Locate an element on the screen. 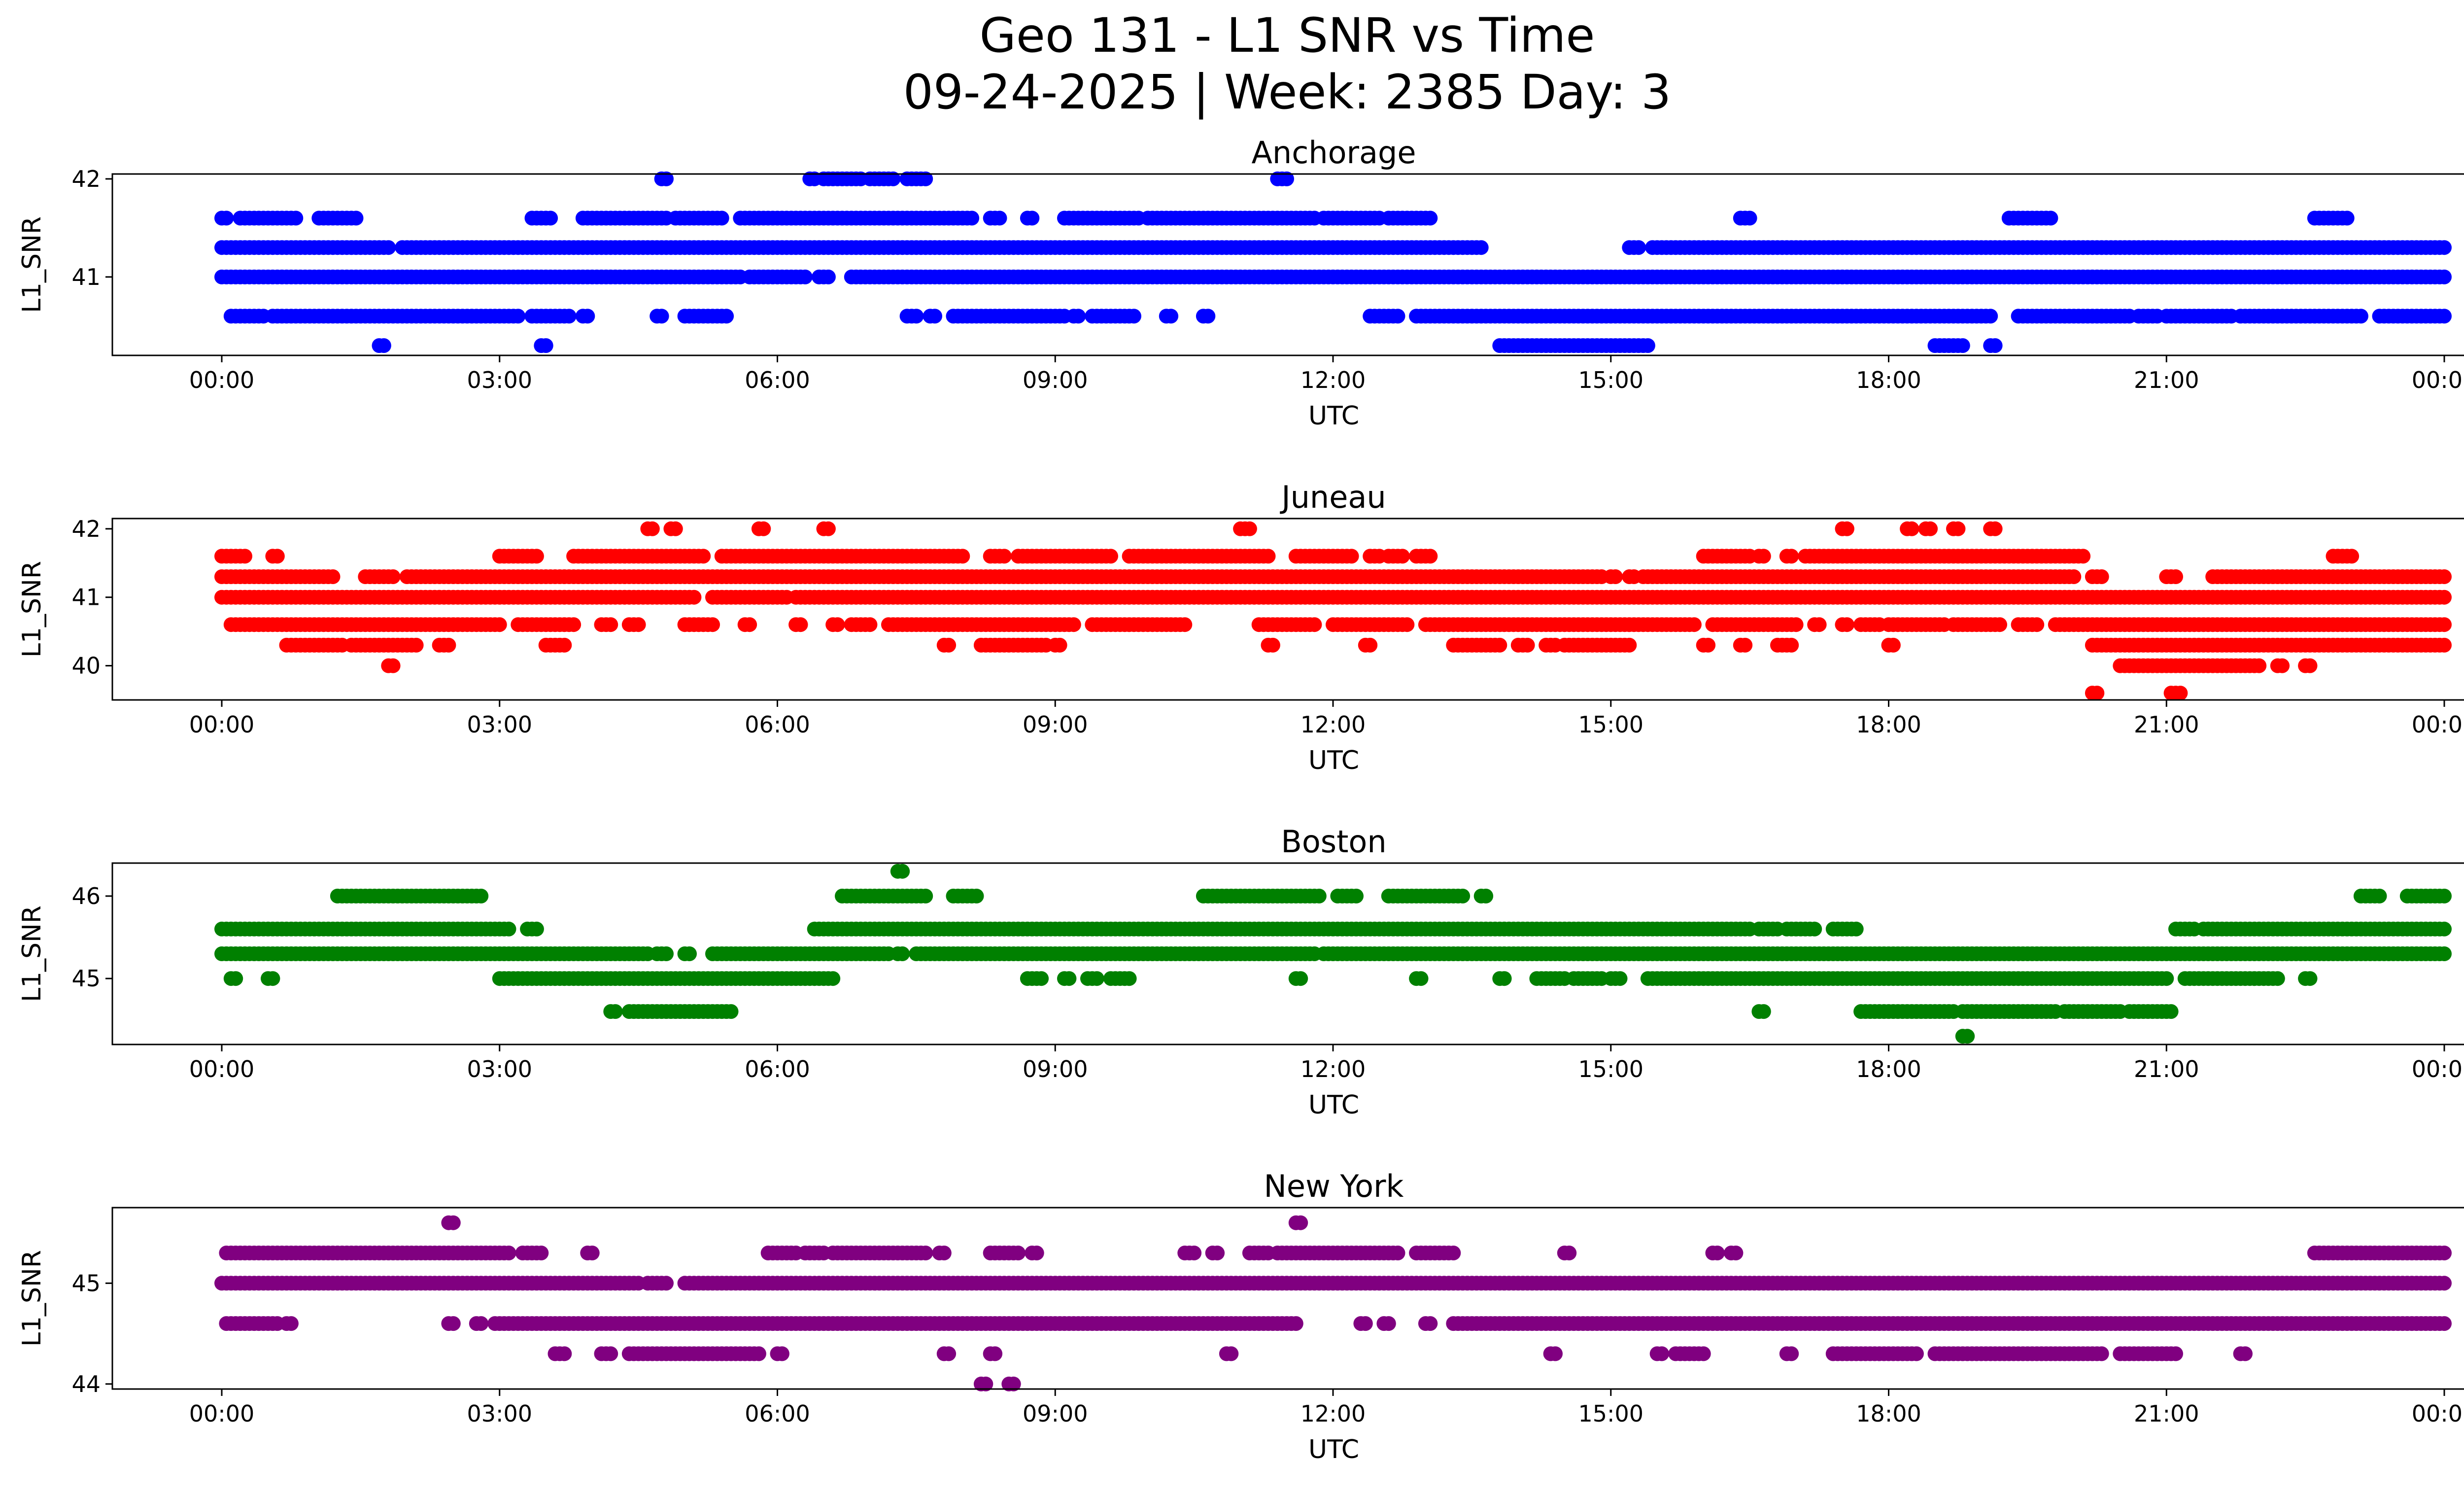 The image size is (2464, 1495). subplot-title: Boston is located at coordinates (1333, 842).